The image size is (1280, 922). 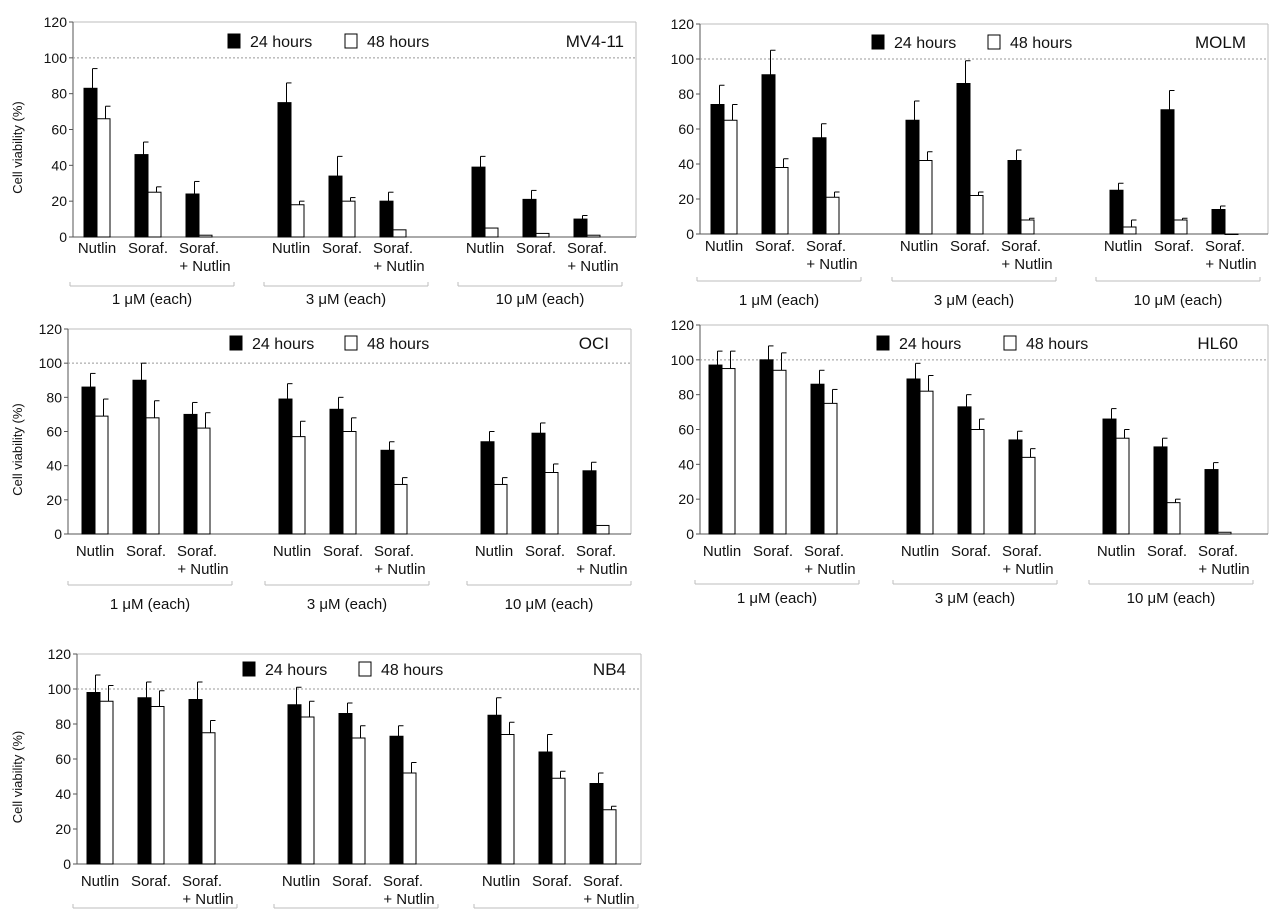 I want to click on y-tick-label: 120, so click(x=56, y=22).